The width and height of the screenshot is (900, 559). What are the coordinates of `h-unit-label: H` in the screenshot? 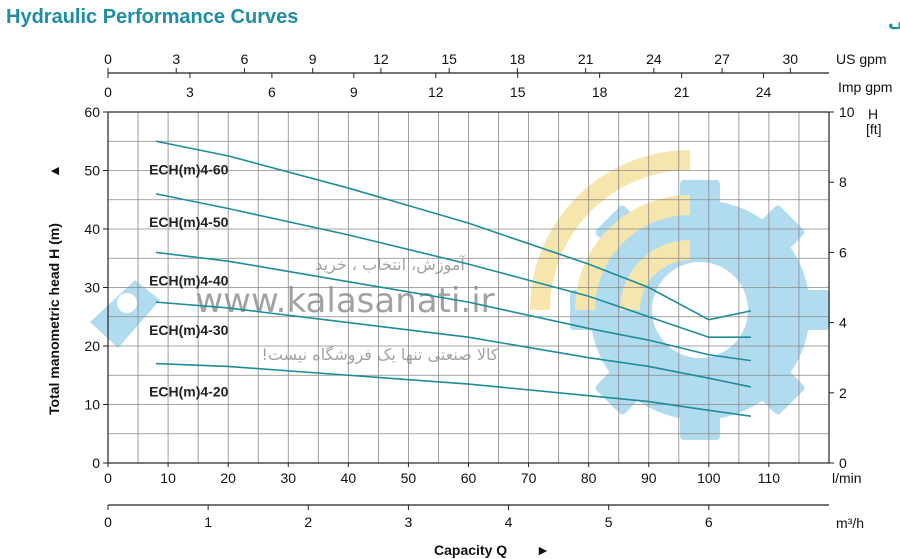 It's located at (873, 114).